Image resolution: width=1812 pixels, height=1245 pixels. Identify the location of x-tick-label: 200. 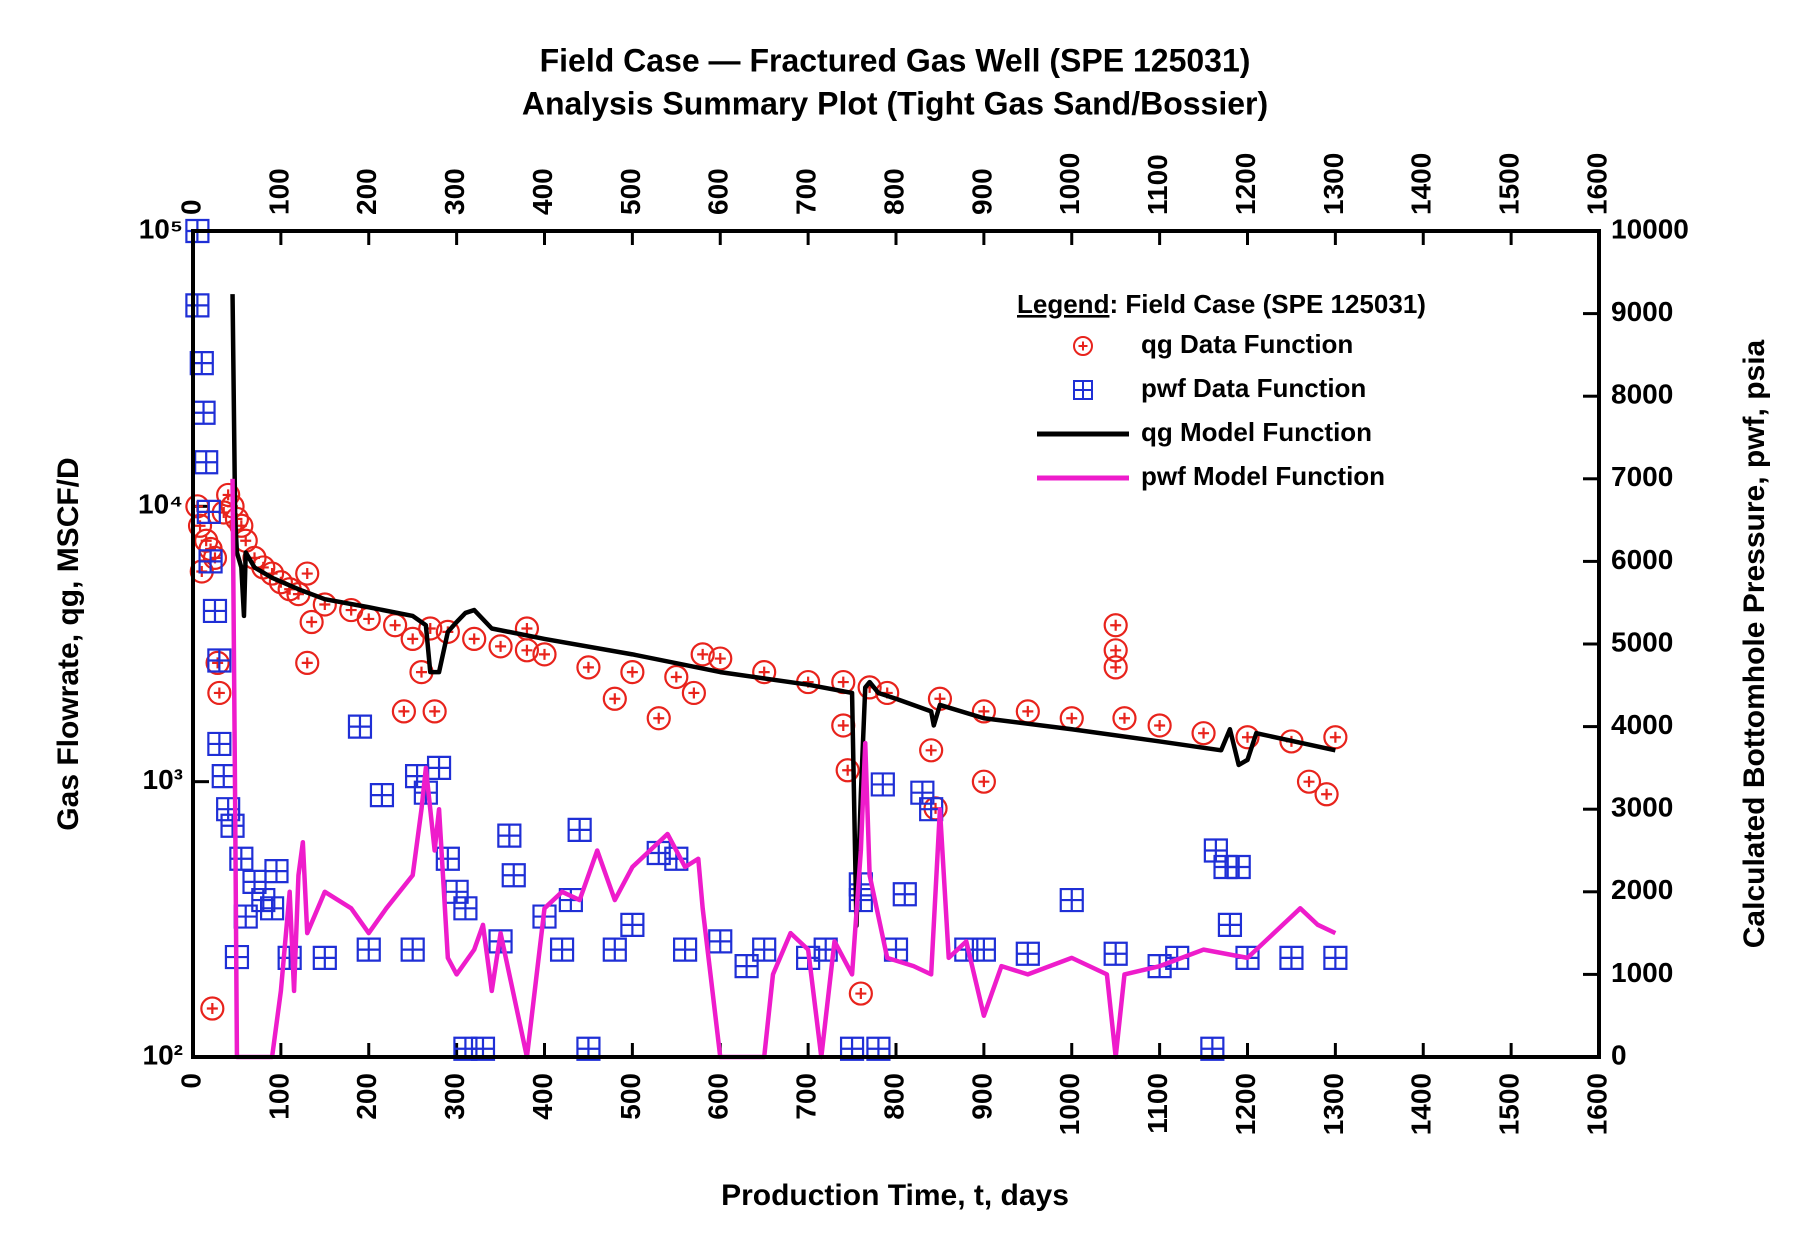
(366, 1096).